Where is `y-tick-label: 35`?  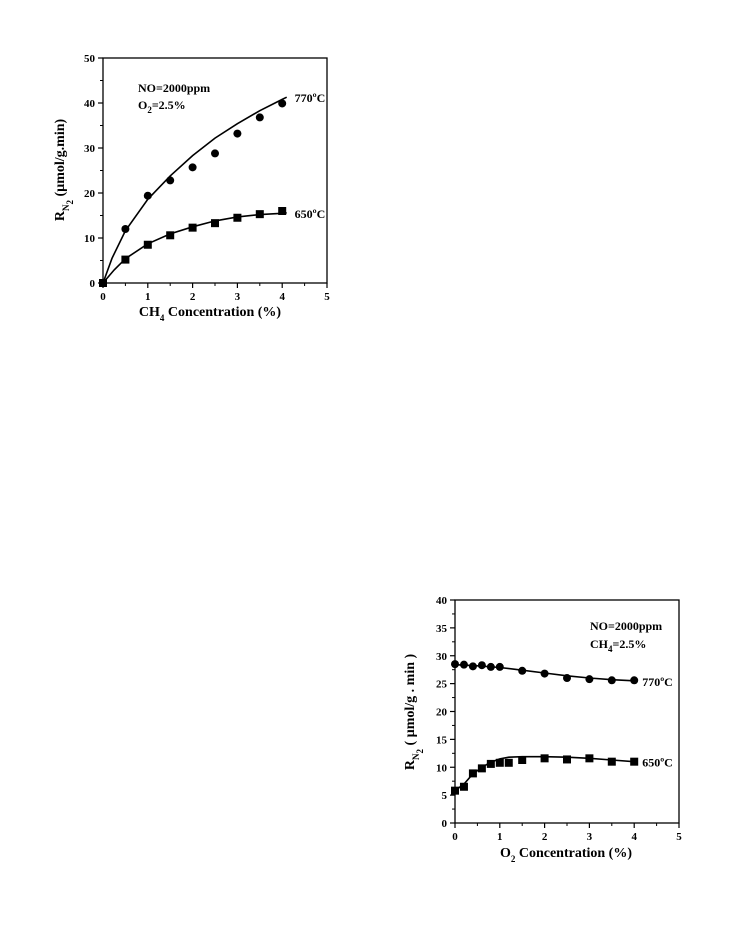
y-tick-label: 35 is located at coordinates (442, 629).